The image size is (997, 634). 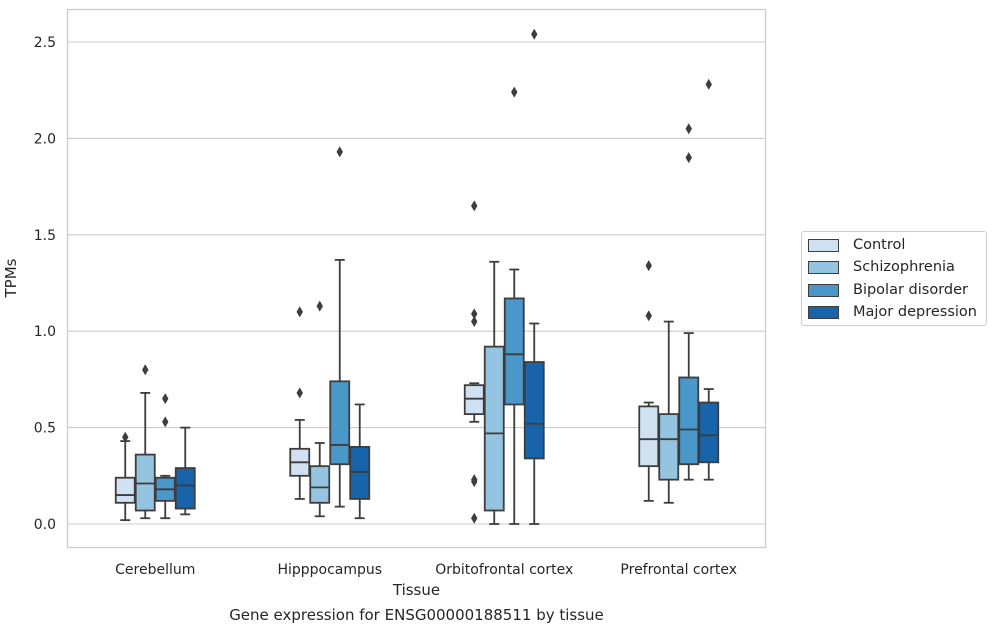 I want to click on legend-label-bipolar-disorder: Bipolar disorder, so click(x=910, y=290).